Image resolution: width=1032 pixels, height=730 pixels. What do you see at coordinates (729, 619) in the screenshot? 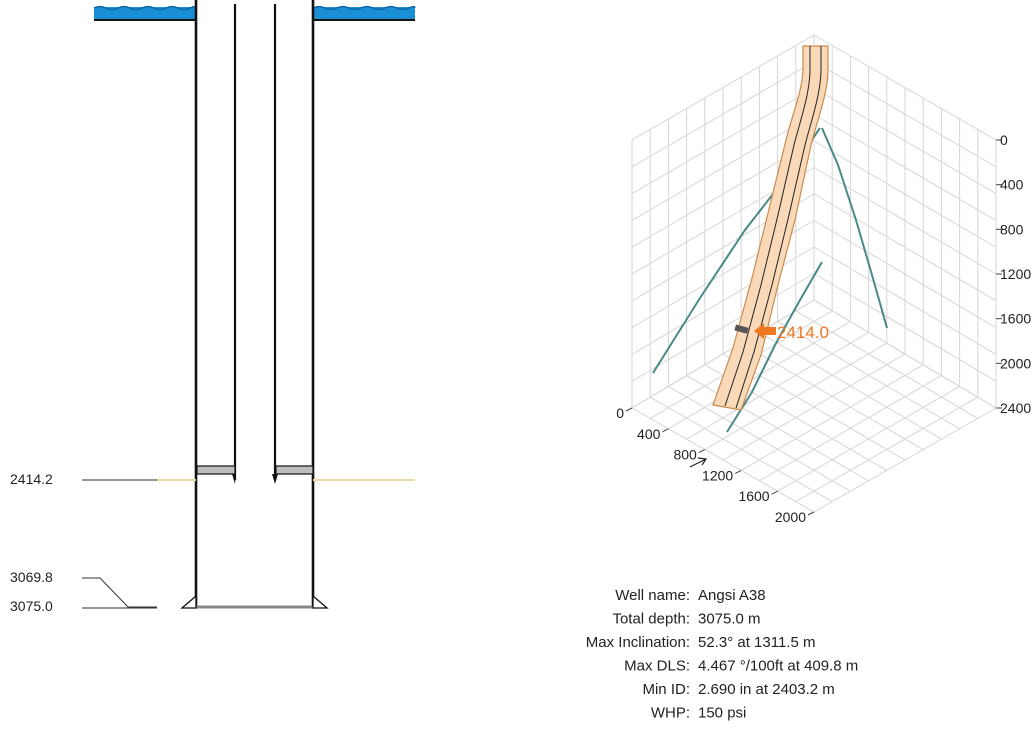
I see `info-value-1: 3075.0 m` at bounding box center [729, 619].